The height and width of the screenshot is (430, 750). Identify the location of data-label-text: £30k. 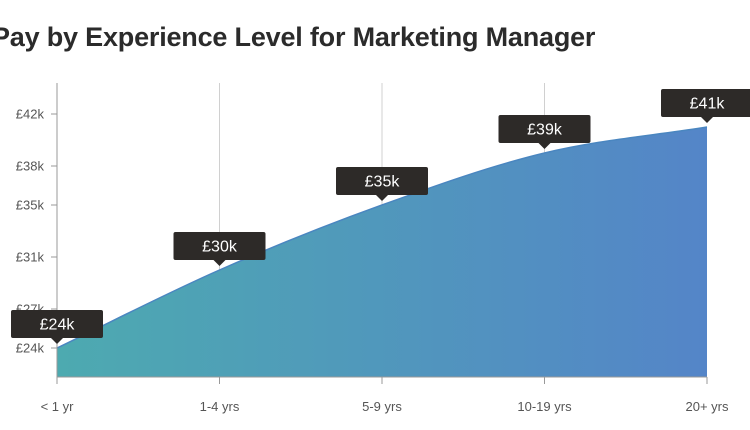
(220, 247).